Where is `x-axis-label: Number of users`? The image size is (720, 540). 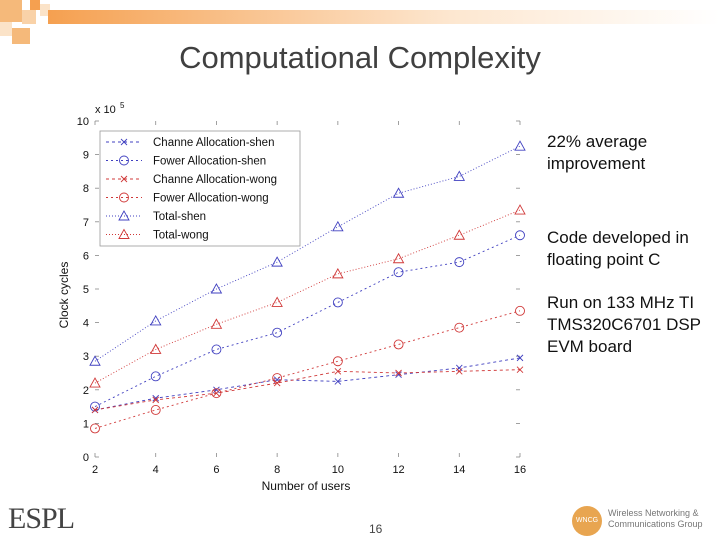
x-axis-label: Number of users is located at coordinates (306, 486).